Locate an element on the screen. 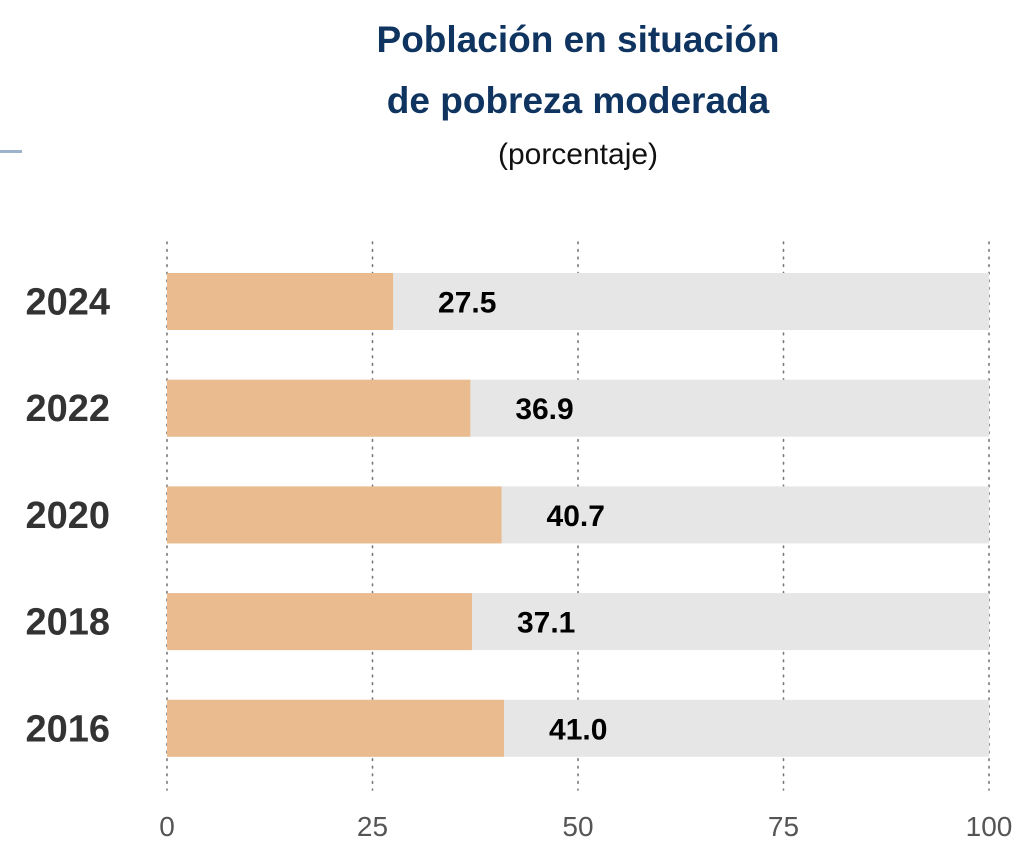 The image size is (1024, 846). x-tick-label: 25 is located at coordinates (372, 826).